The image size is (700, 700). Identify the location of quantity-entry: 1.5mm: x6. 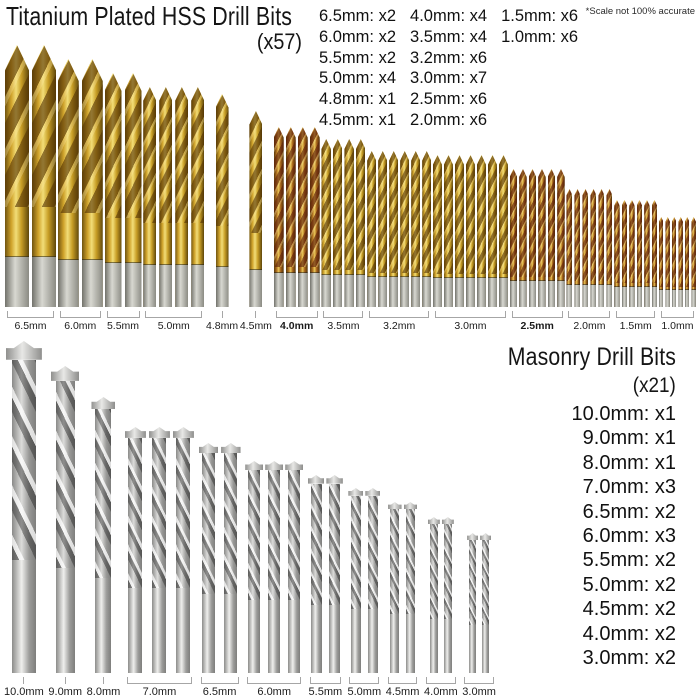
(540, 16).